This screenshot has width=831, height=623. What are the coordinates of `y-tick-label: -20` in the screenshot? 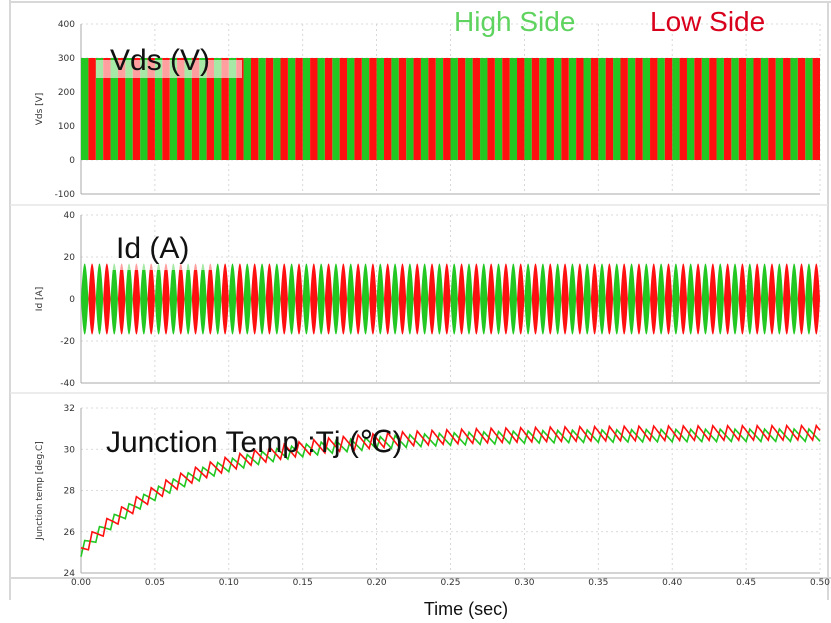 It's located at (67, 342).